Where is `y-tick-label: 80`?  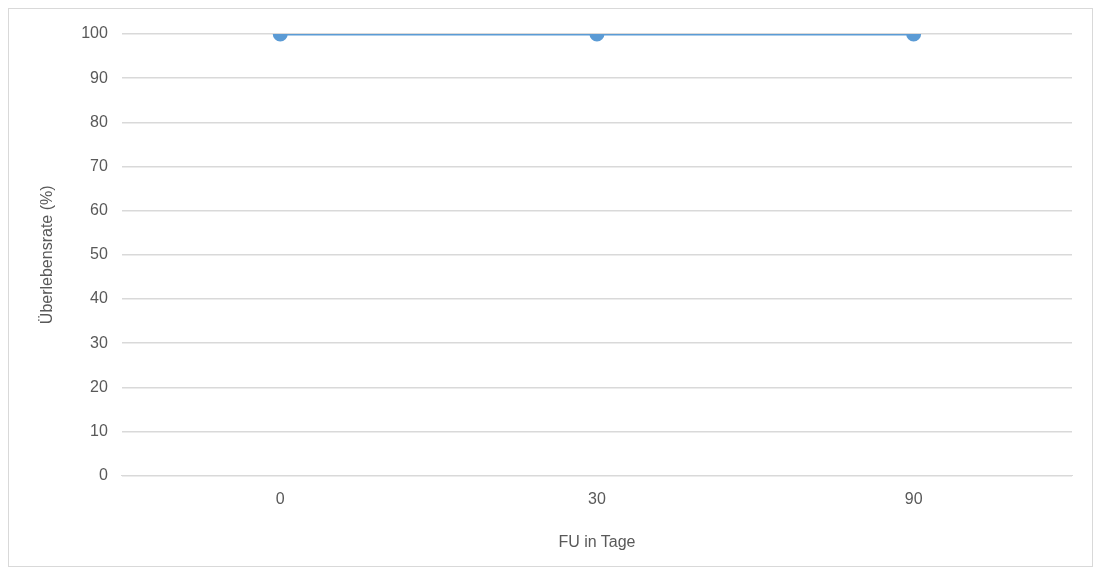 y-tick-label: 80 is located at coordinates (99, 121).